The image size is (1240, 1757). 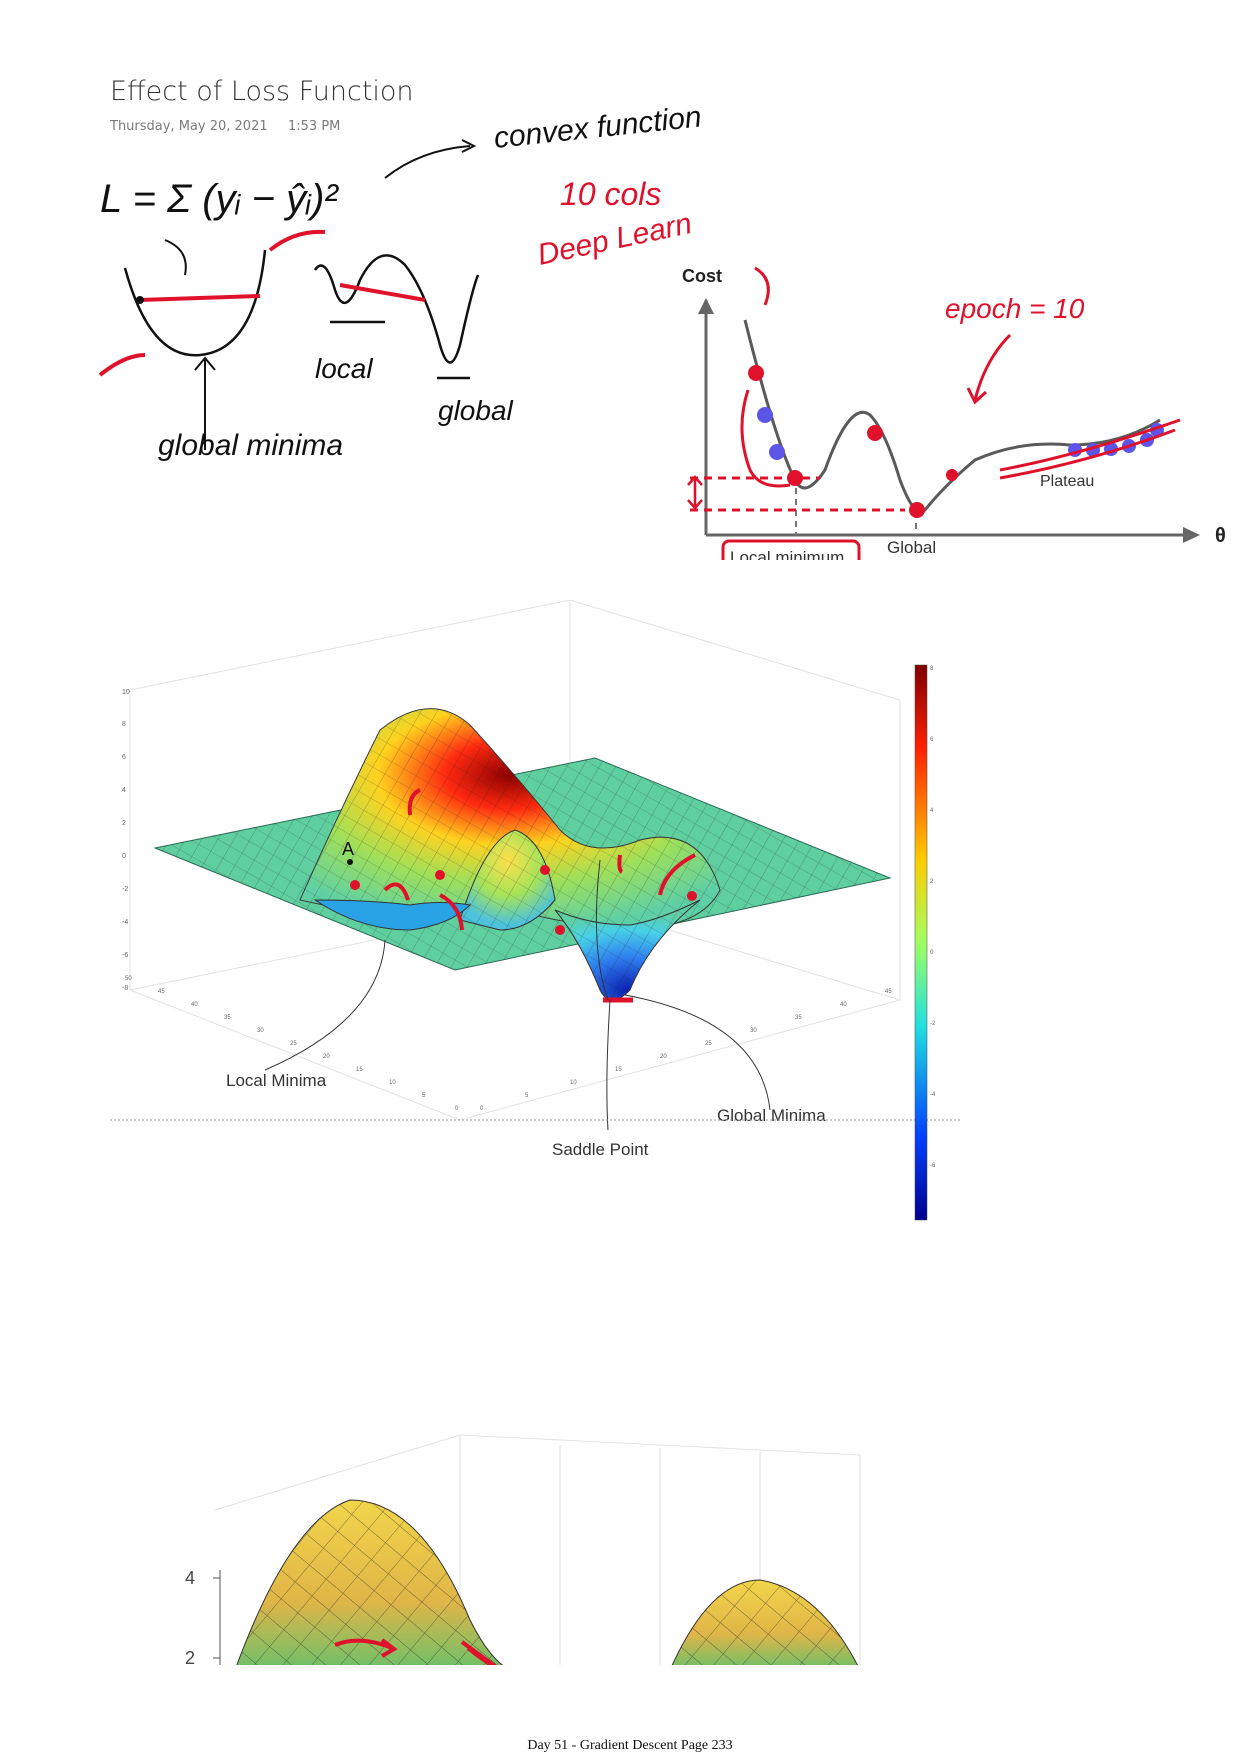 I want to click on page-footer: Day 51 - Gradient Descent Page 233, so click(x=630, y=1745).